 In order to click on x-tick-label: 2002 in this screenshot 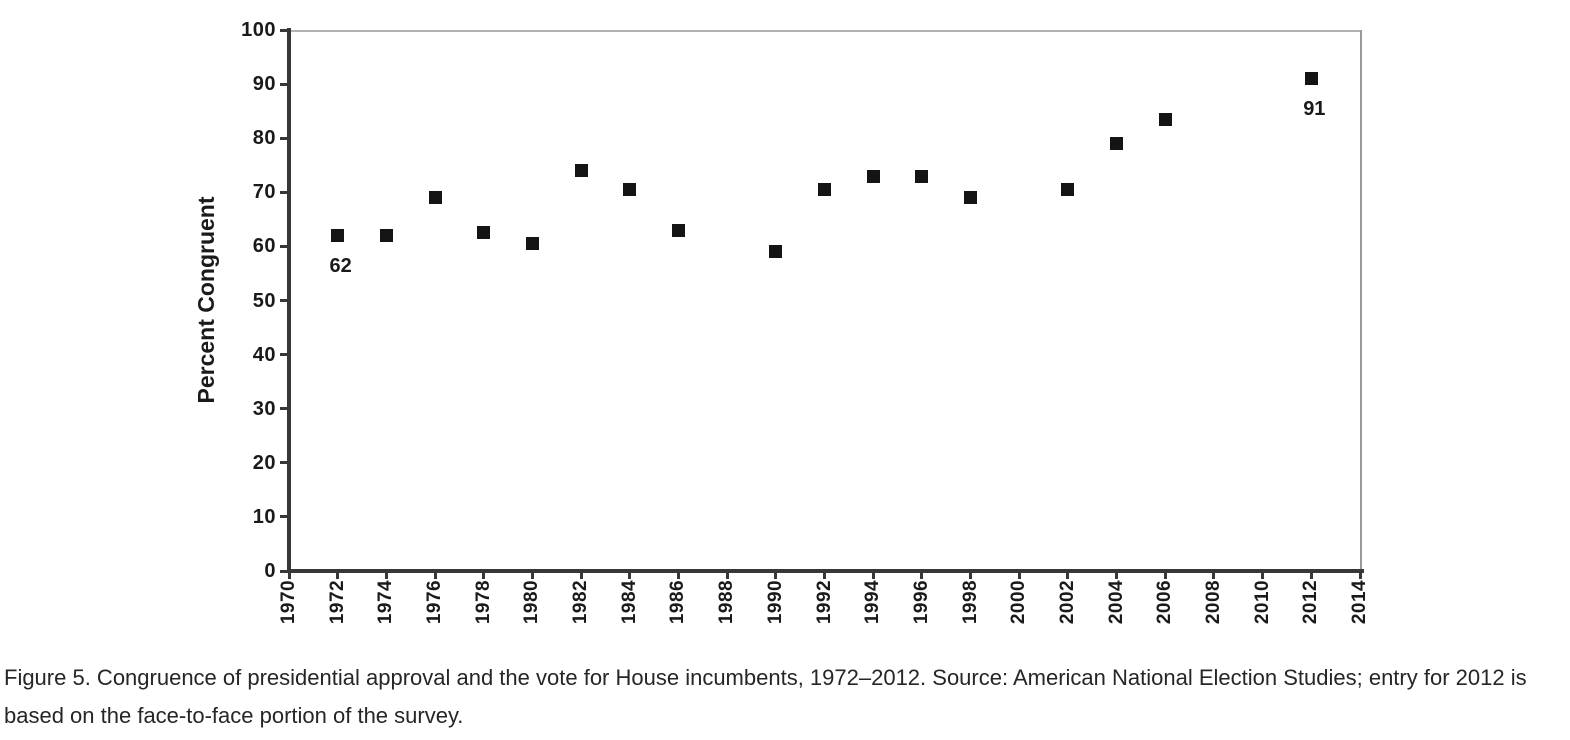, I will do `click(1067, 602)`.